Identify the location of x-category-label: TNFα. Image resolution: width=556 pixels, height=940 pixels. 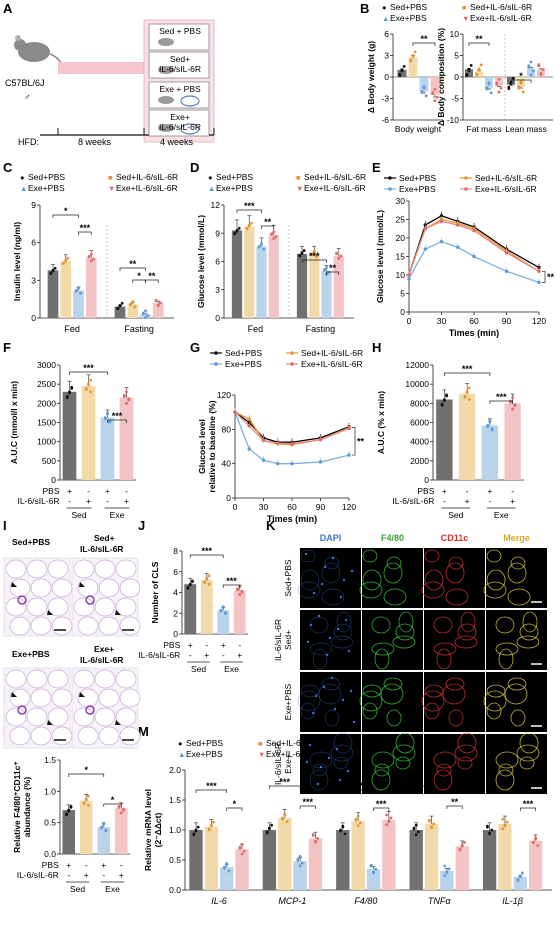
(439, 901).